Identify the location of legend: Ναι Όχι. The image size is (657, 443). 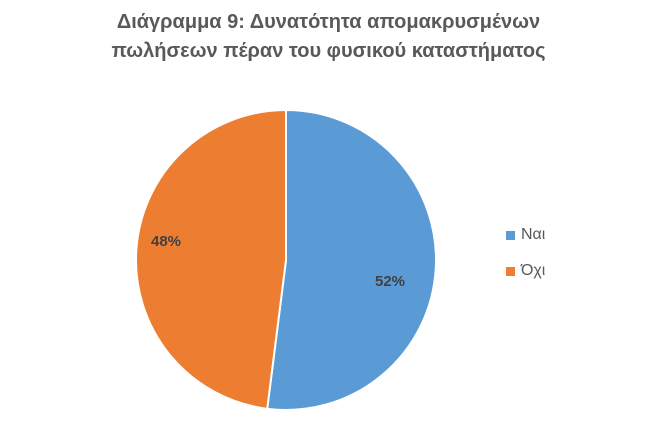
(525, 260).